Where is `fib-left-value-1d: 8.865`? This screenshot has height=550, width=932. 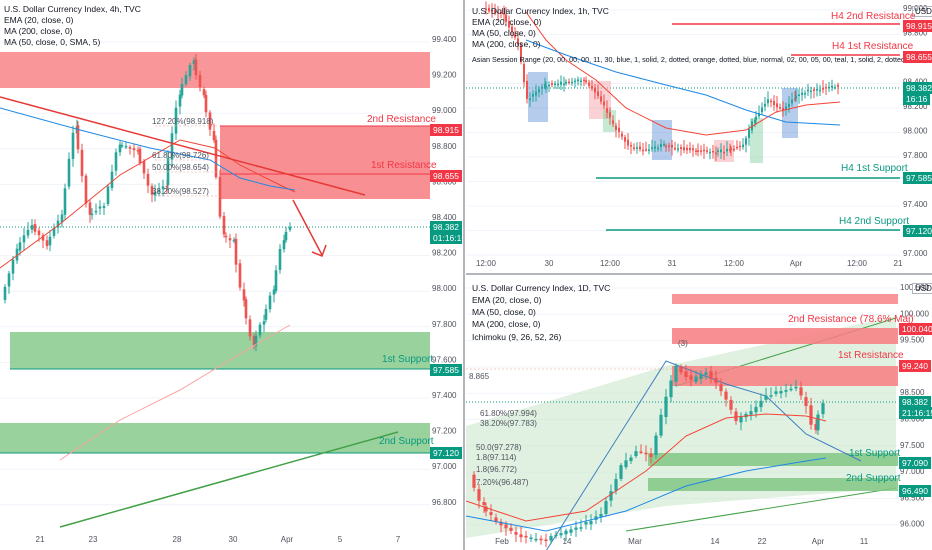 fib-left-value-1d: 8.865 is located at coordinates (479, 376).